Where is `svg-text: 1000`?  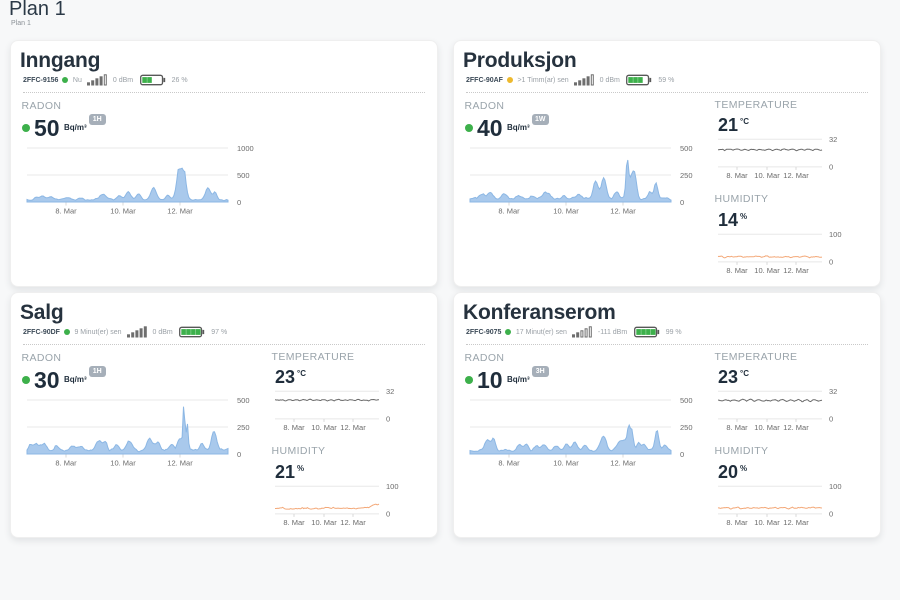
svg-text: 1000 is located at coordinates (245, 148).